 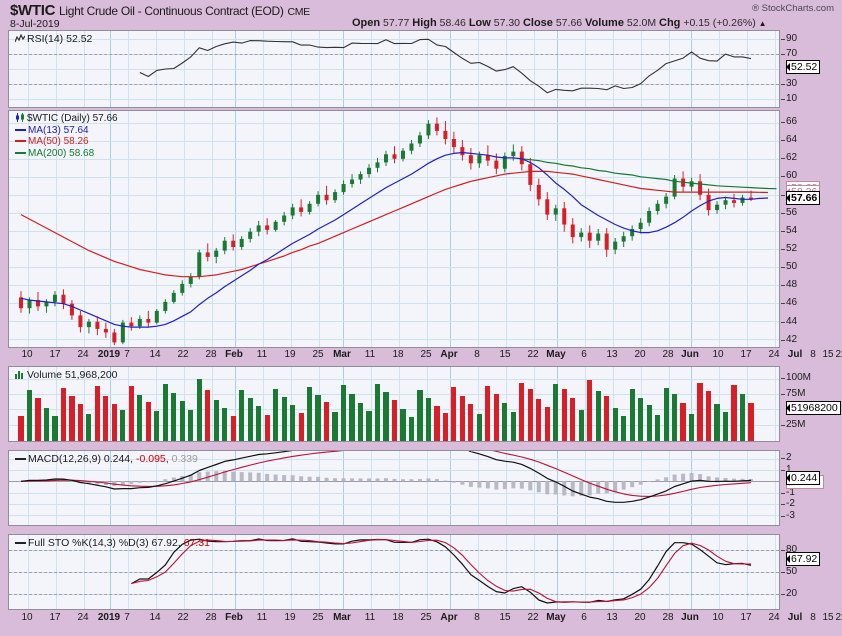 What do you see at coordinates (394, 572) in the screenshot?
I see `stochastic-plot-area` at bounding box center [394, 572].